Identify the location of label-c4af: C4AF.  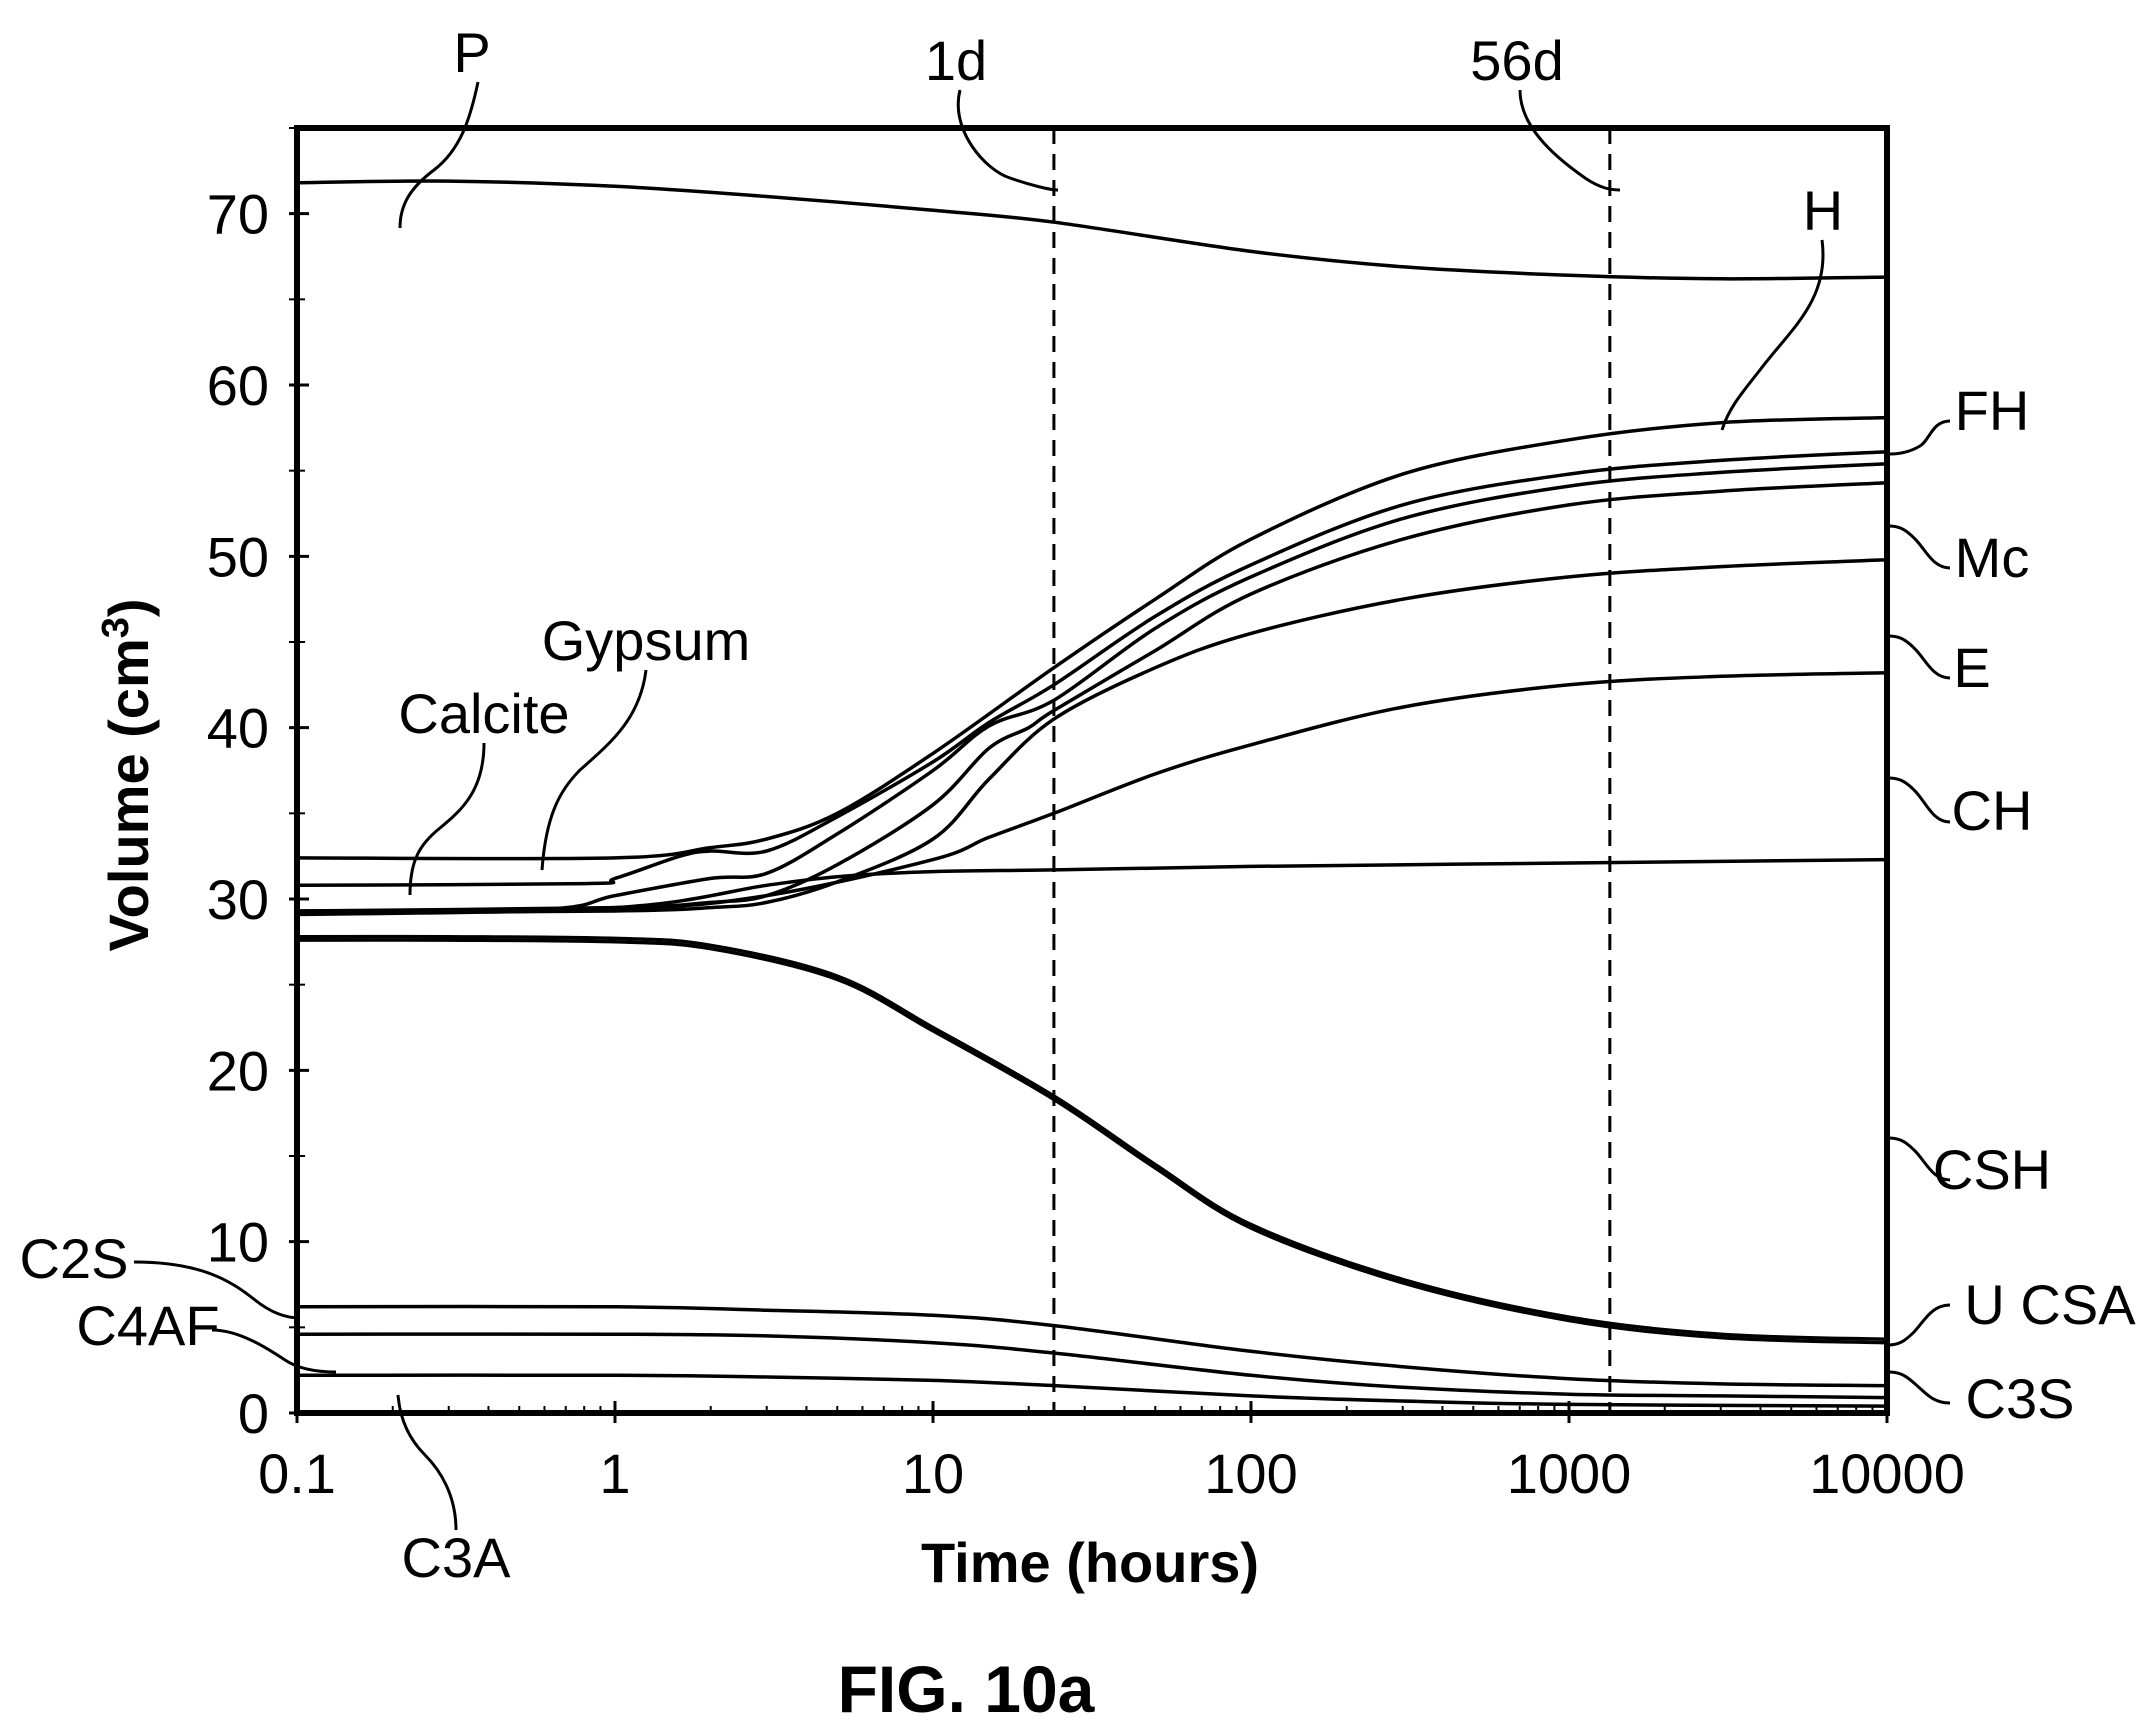
(147, 1325).